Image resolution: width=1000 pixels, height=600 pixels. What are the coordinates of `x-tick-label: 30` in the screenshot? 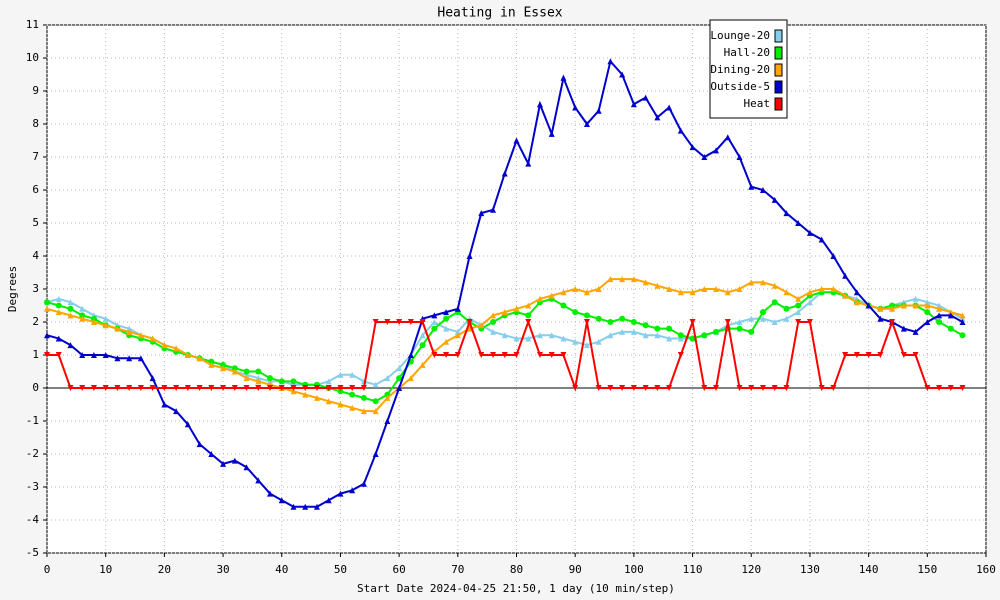 It's located at (222, 569).